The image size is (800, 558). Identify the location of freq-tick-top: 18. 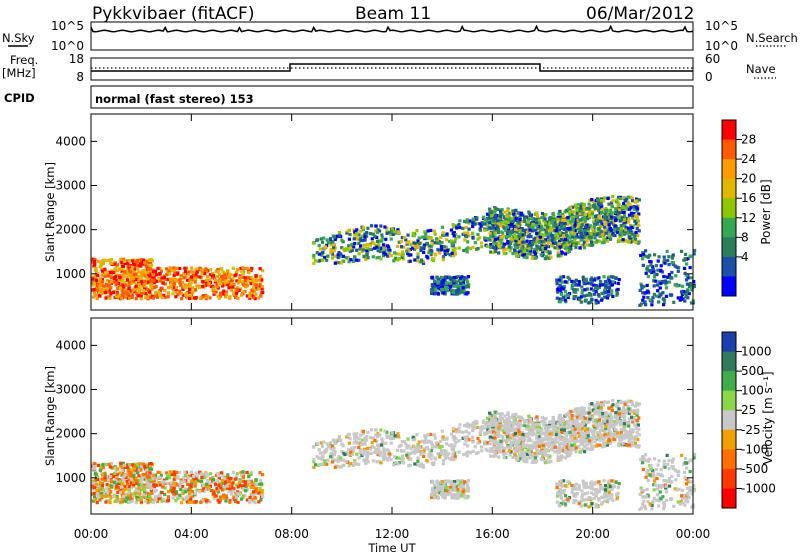
(76, 59).